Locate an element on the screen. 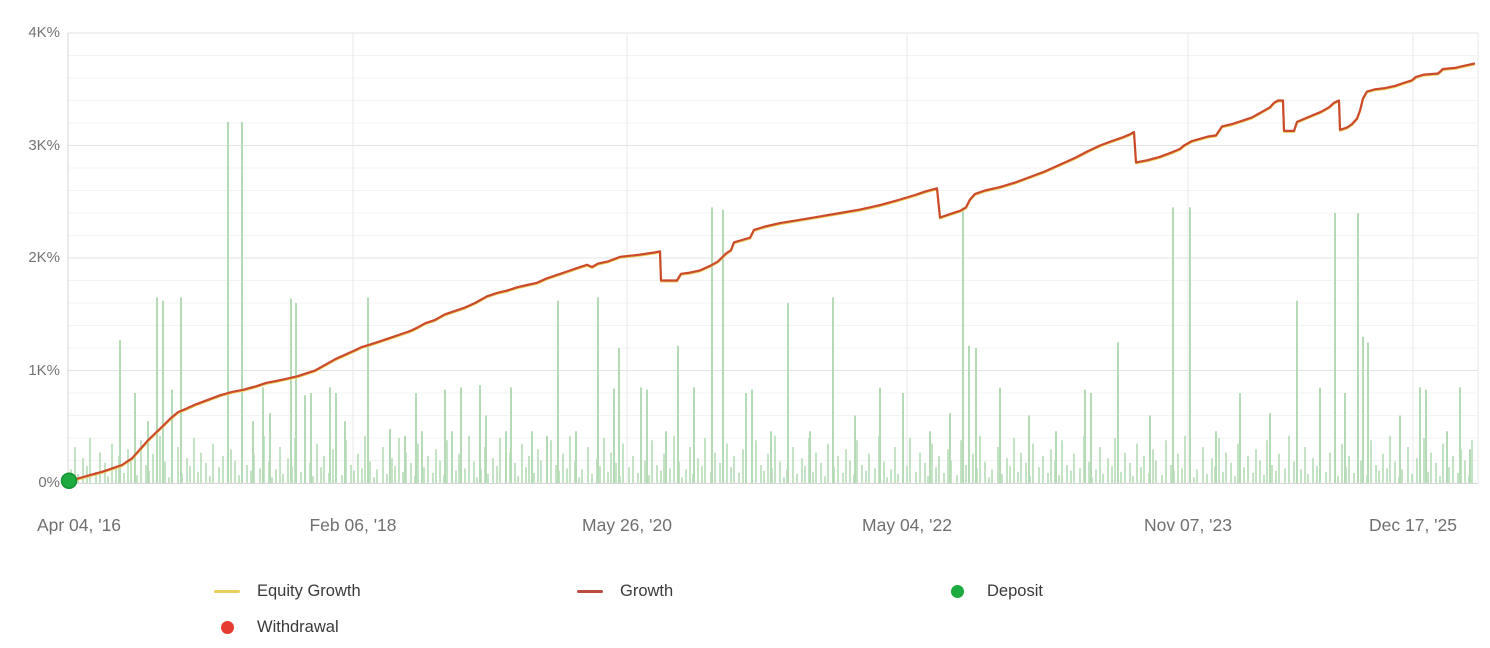 The image size is (1490, 648). x-axis-tick-label: Feb 06, '18 is located at coordinates (353, 525).